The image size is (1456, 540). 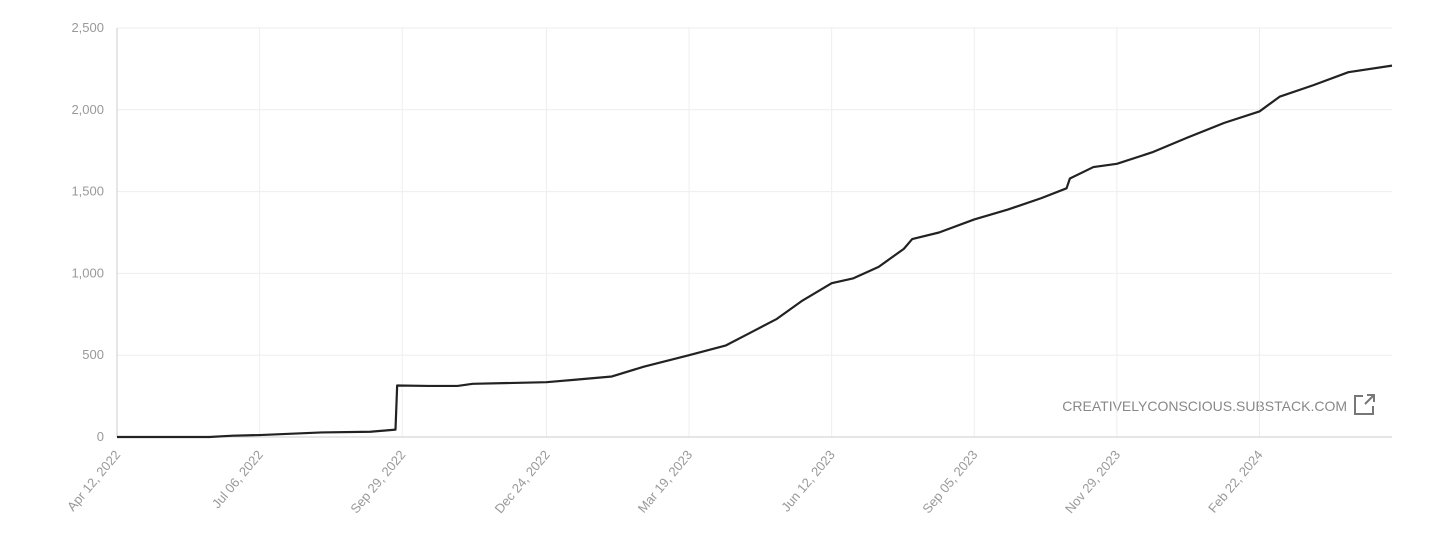 I want to click on y-tick-label: 2,000, so click(x=87, y=109).